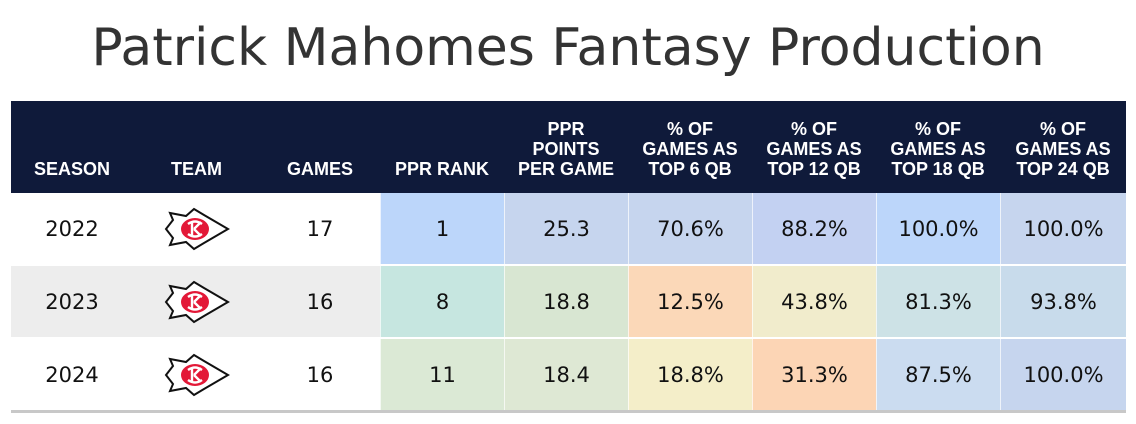 The image size is (1136, 424). What do you see at coordinates (690, 301) in the screenshot?
I see `cell-pct-top6: 12.5%` at bounding box center [690, 301].